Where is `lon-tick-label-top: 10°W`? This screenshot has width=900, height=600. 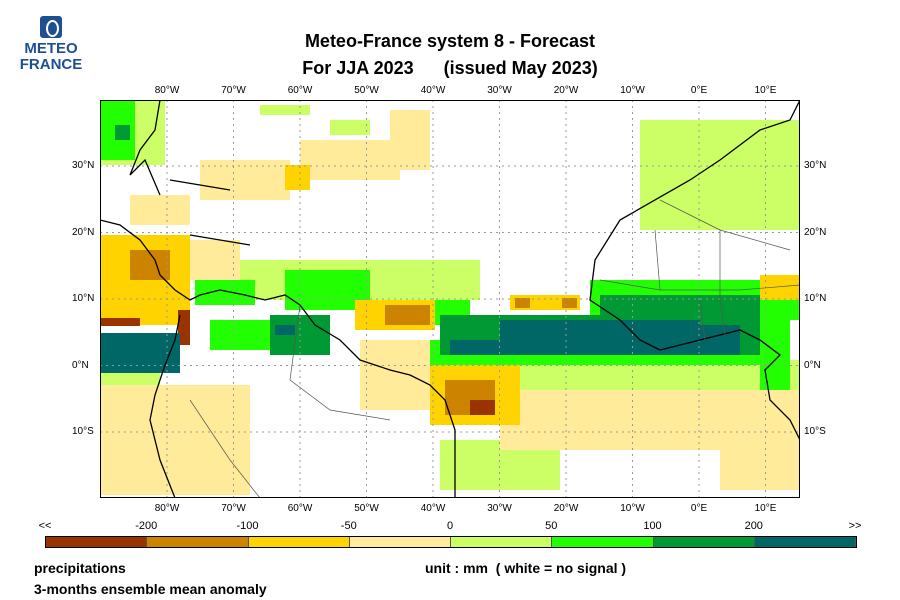
lon-tick-label-top: 10°W is located at coordinates (632, 90).